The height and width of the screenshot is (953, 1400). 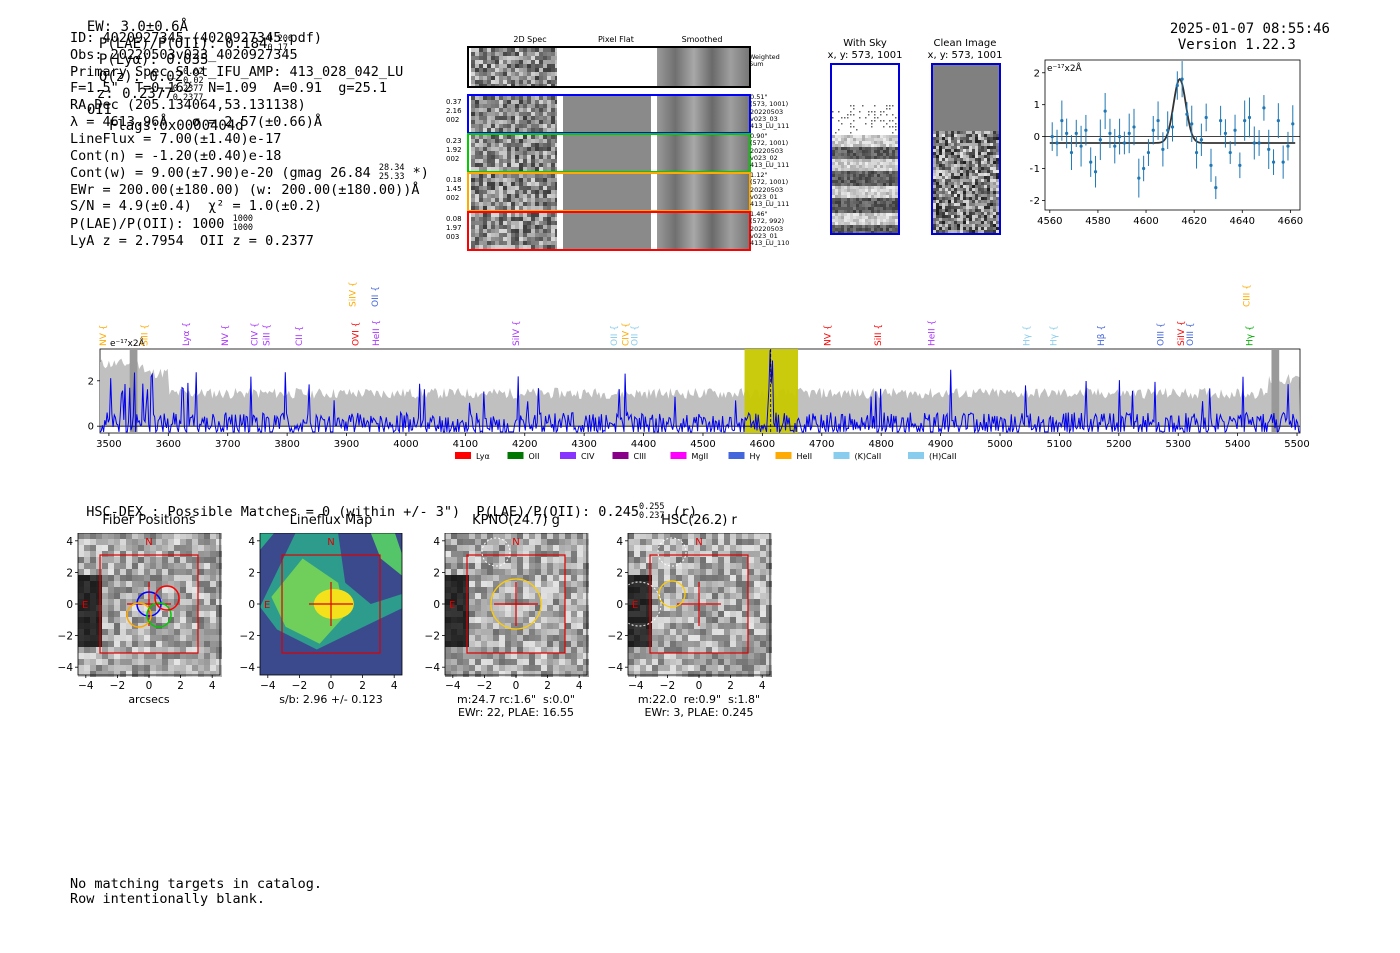 I want to click on info-fiber: F=1.5" T=0.162 N=1.09 A=0.91 g=25.1, so click(x=228, y=88).